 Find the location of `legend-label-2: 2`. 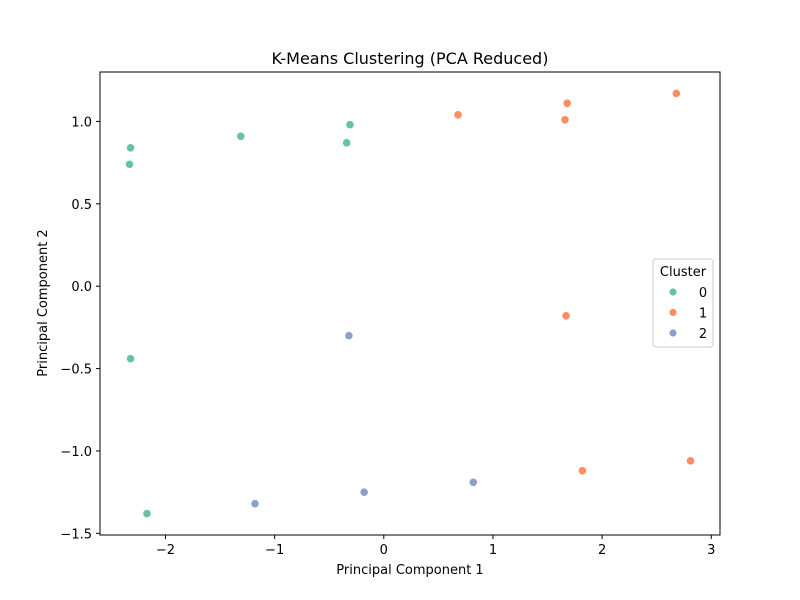

legend-label-2: 2 is located at coordinates (703, 334).